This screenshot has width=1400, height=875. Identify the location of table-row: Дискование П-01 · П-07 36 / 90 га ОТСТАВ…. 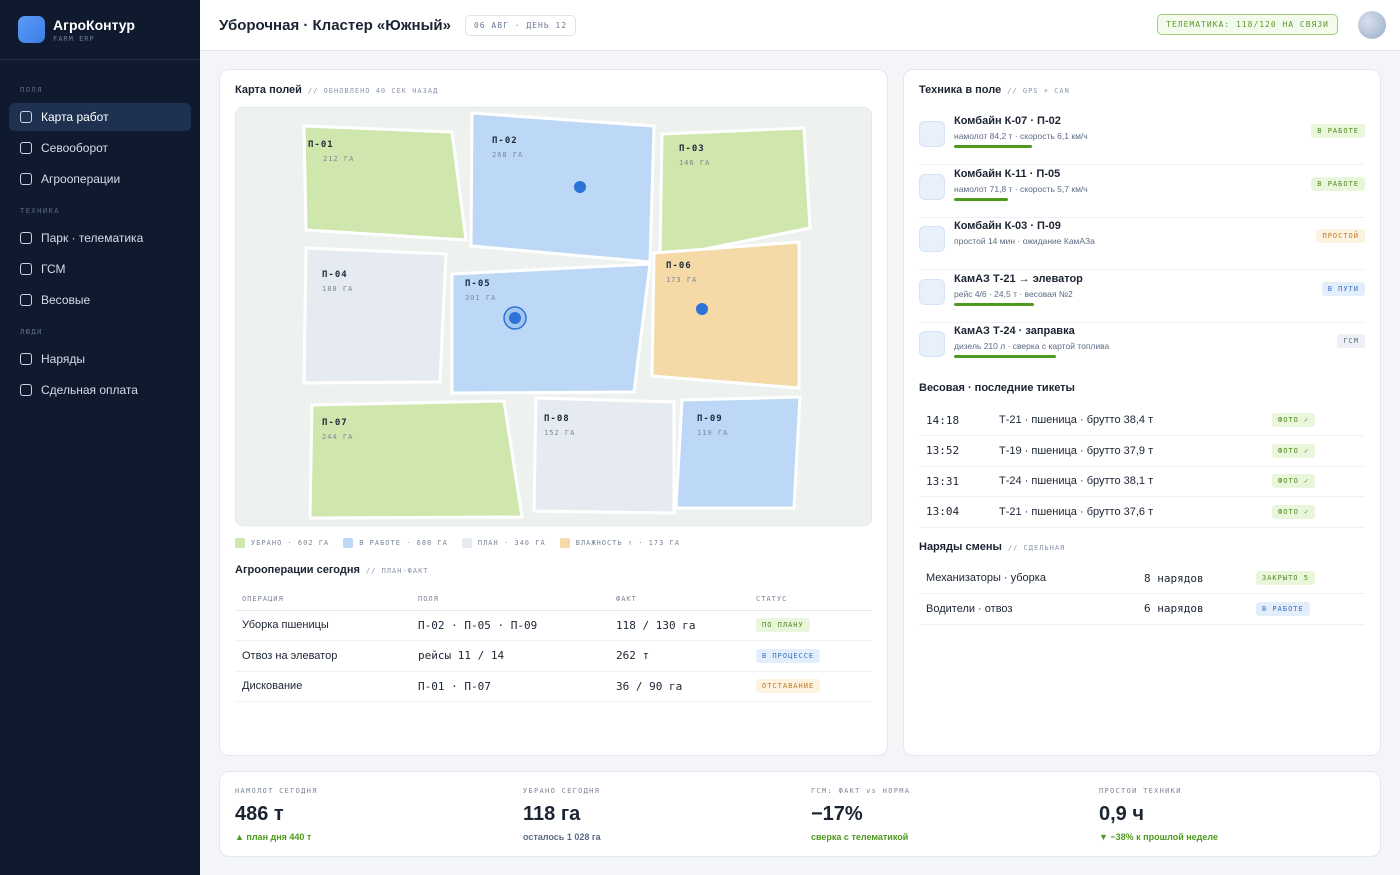
(553, 686).